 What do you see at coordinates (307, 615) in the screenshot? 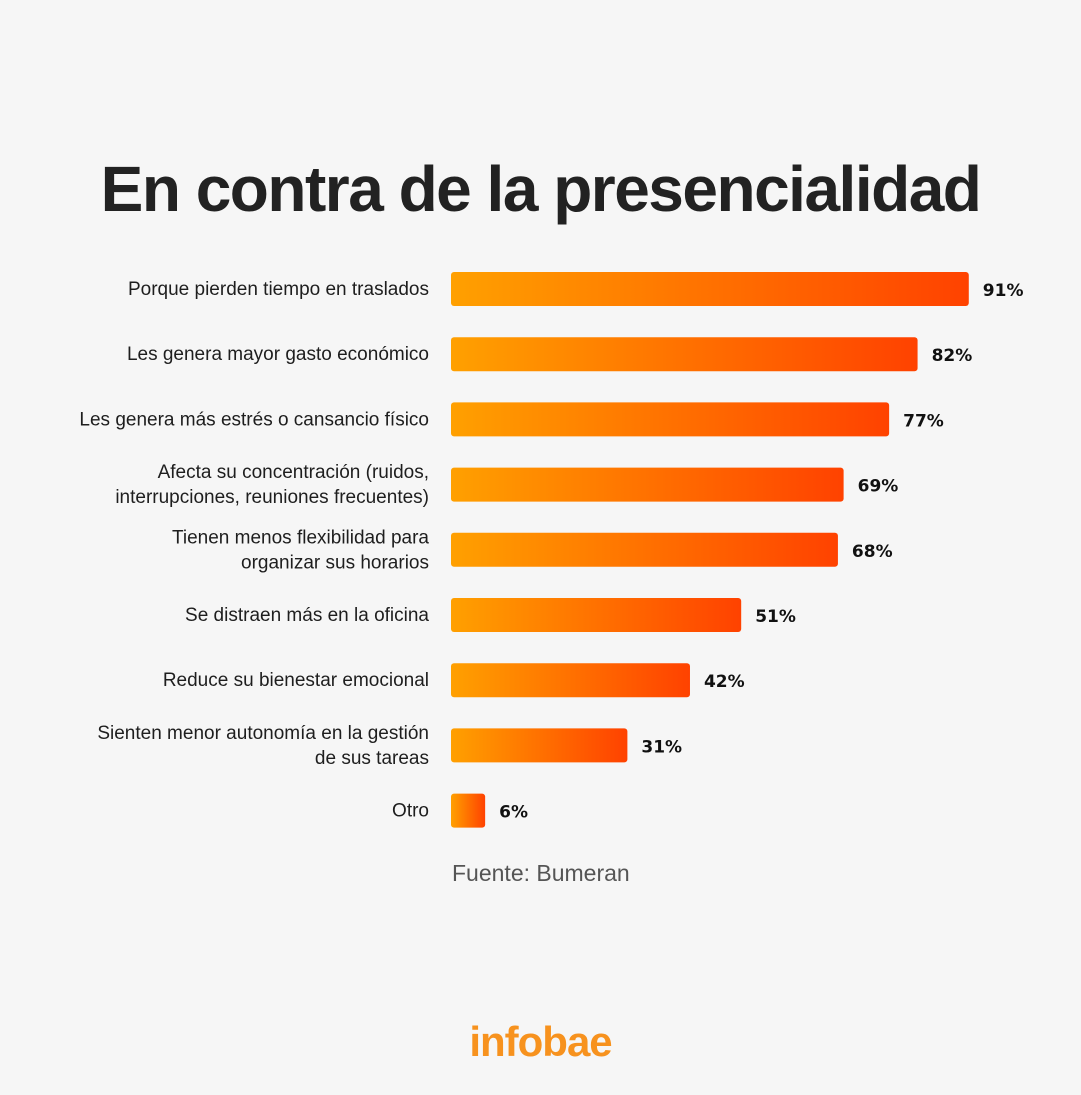
I see `category-label: Se distraen más en la oficina` at bounding box center [307, 615].